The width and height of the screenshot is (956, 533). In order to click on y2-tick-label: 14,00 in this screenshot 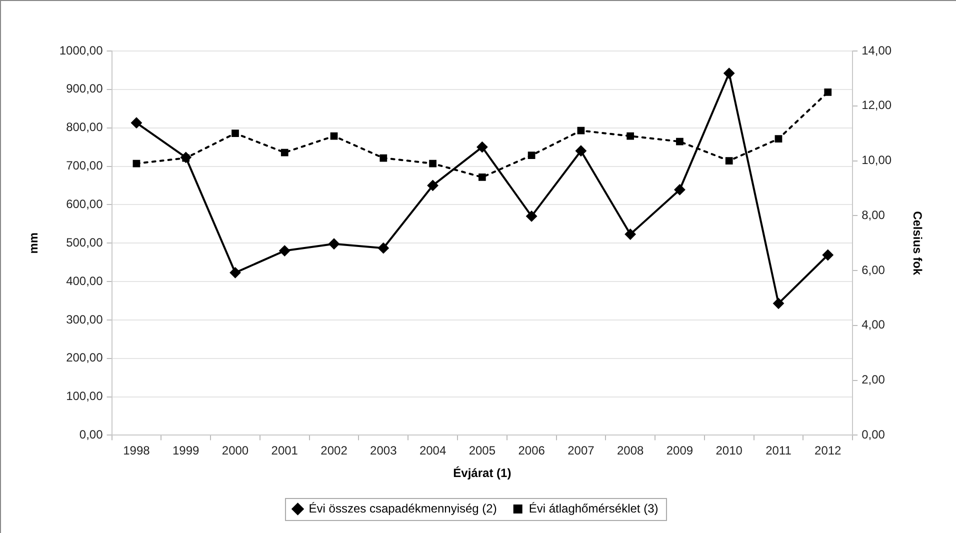, I will do `click(877, 50)`.